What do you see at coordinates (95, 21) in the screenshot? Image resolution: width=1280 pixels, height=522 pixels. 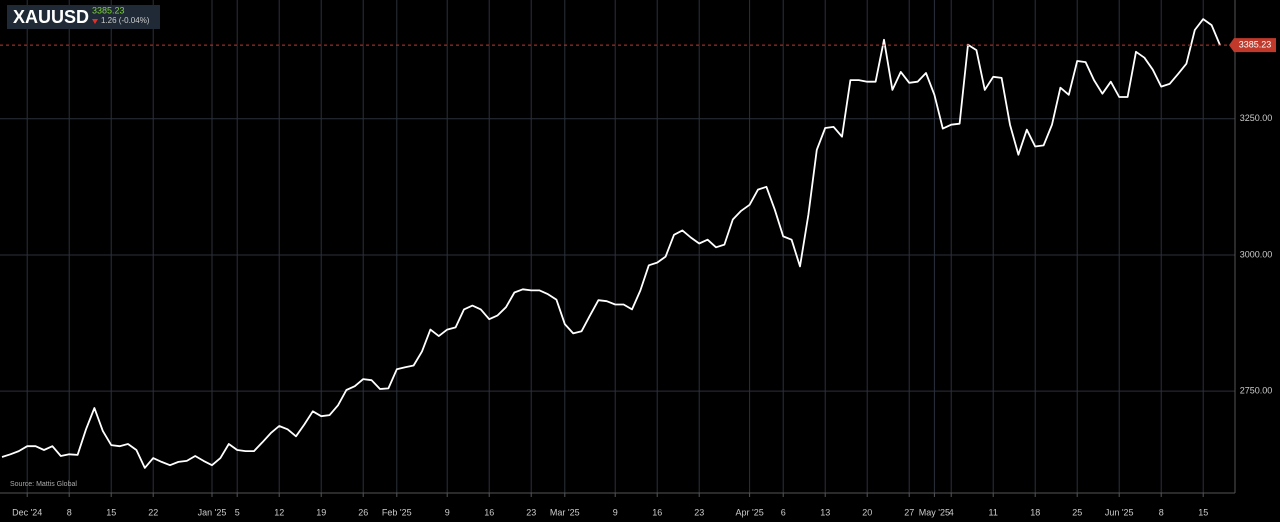 I see `down-arrow` at bounding box center [95, 21].